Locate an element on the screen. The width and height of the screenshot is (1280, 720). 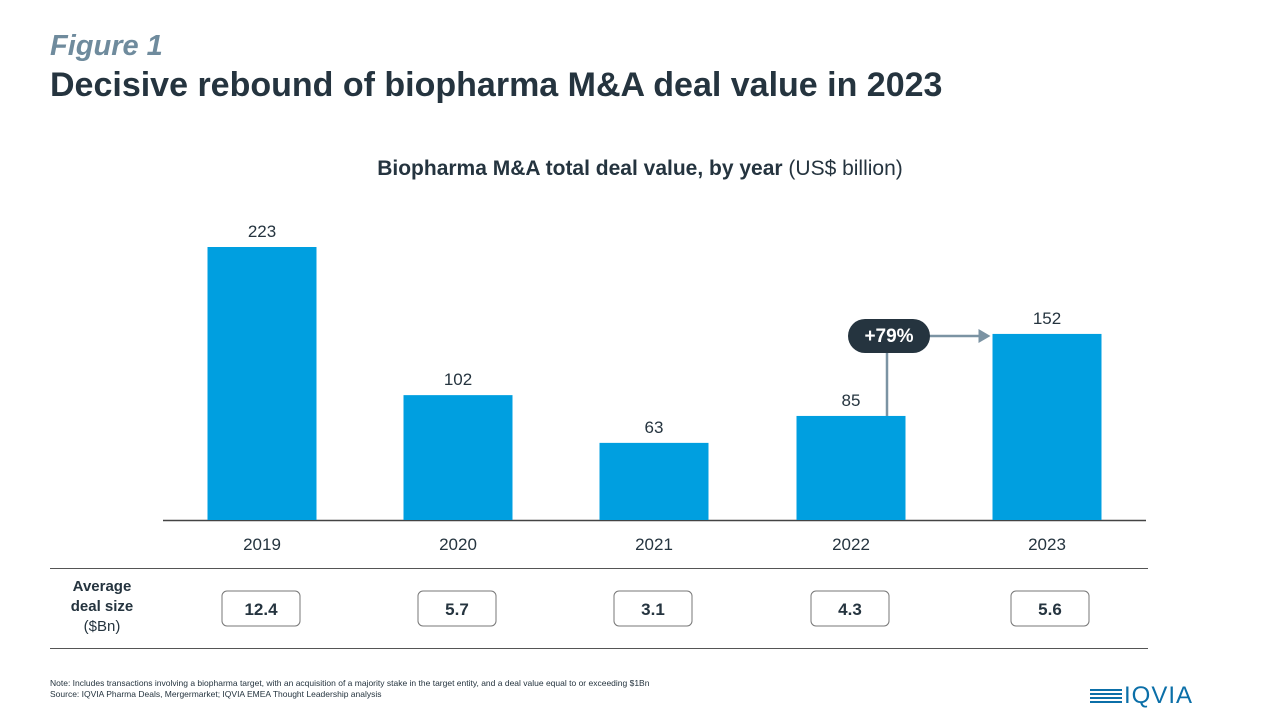
avg-deal-value-2022: 4.3 is located at coordinates (850, 609).